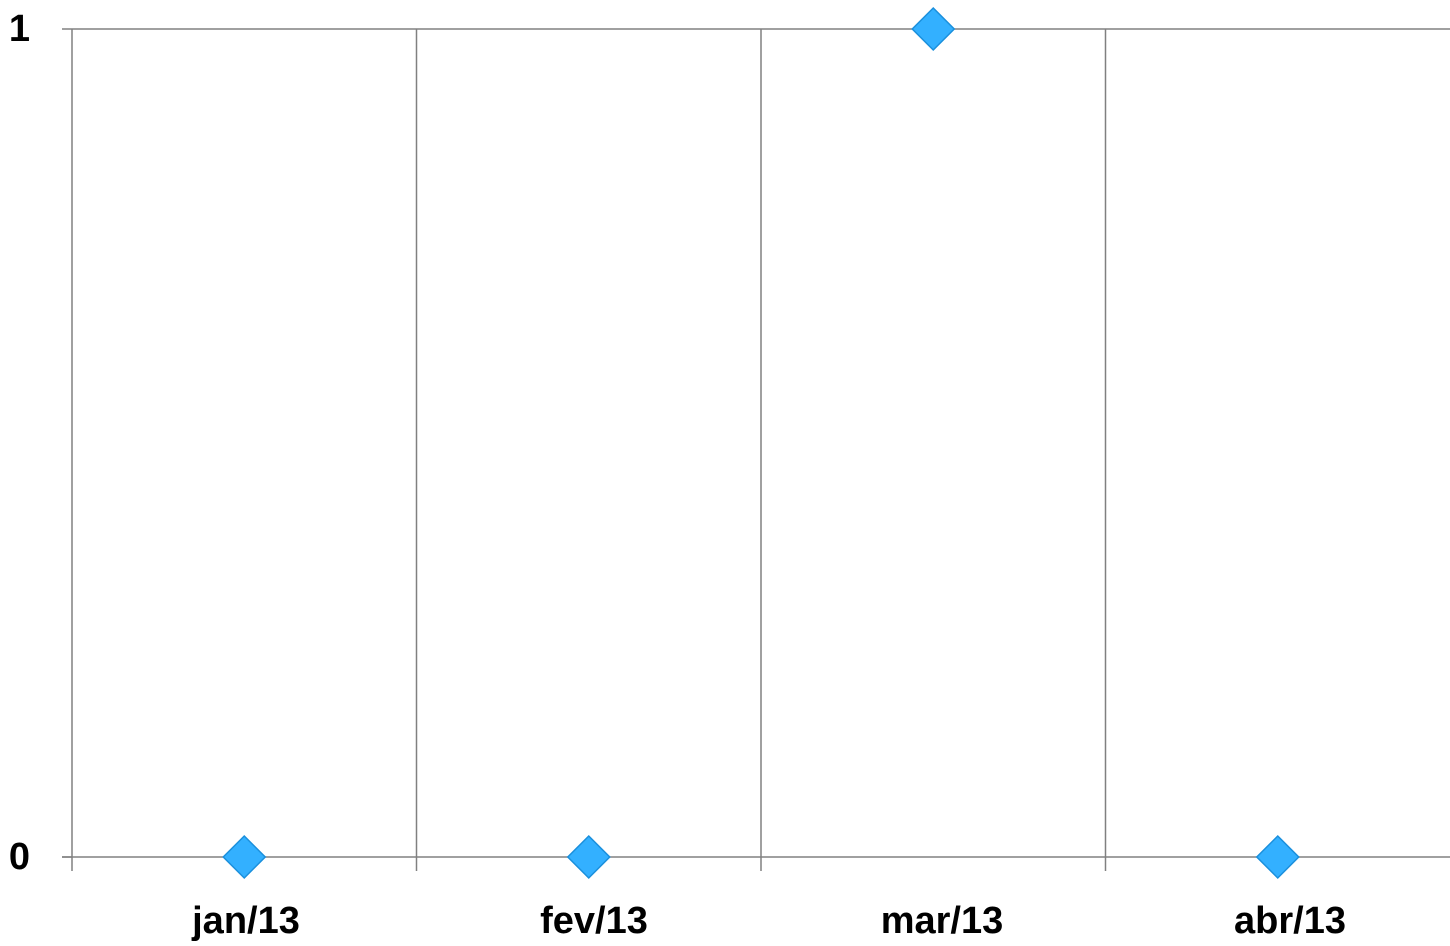  I want to click on y-tick-labels: 1 0, so click(19, 443).